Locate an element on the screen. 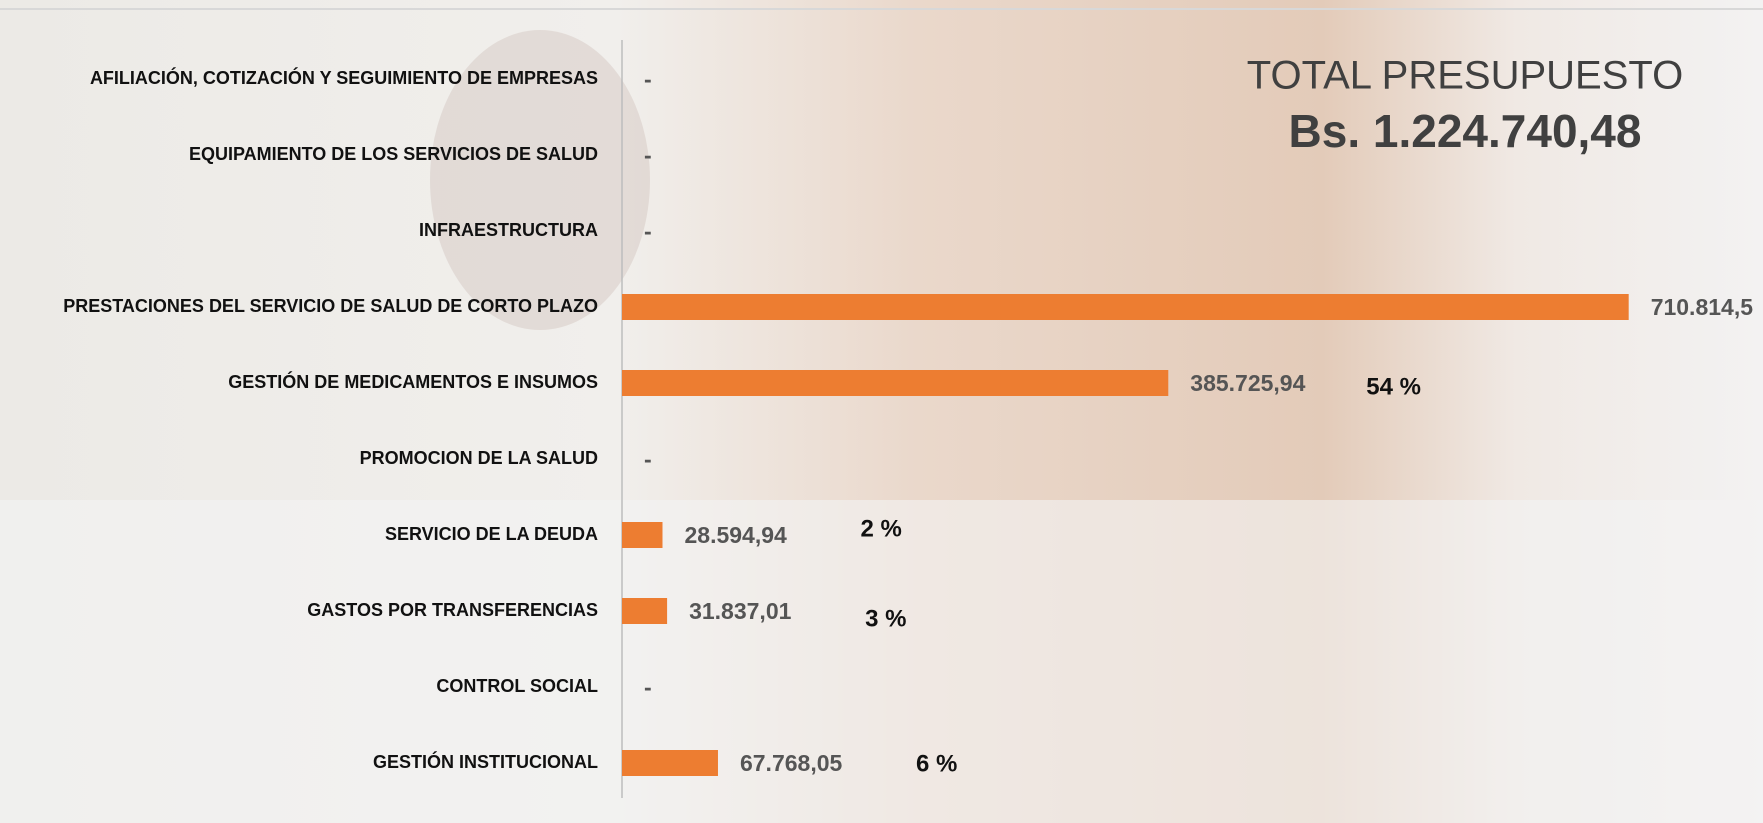  category-label: EQUIPAMIENTO DE LOS SERVICIOS DE SALUD is located at coordinates (393, 154).